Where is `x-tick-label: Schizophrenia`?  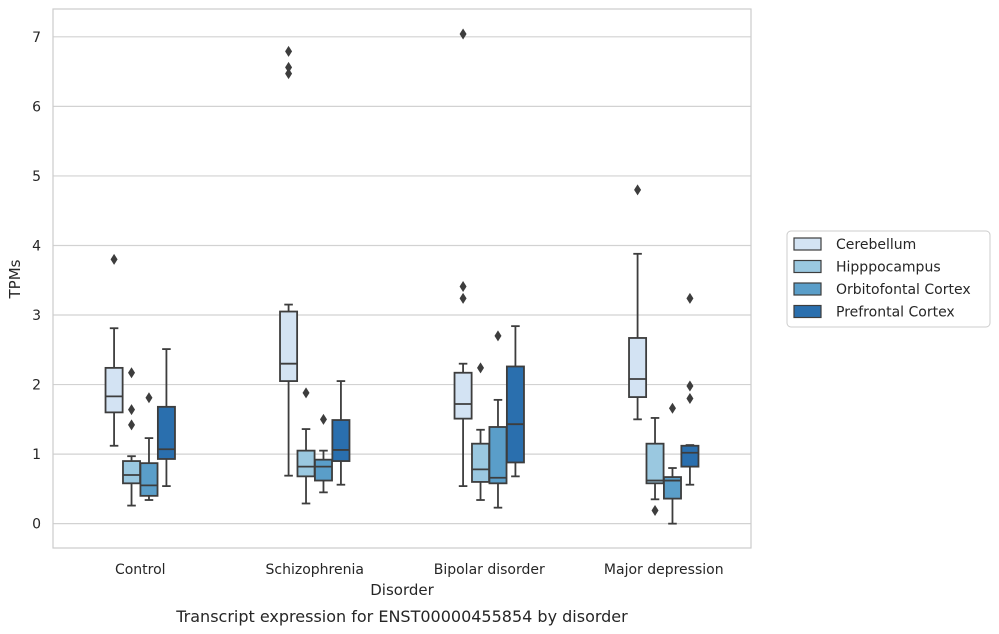
x-tick-label: Schizophrenia is located at coordinates (315, 570).